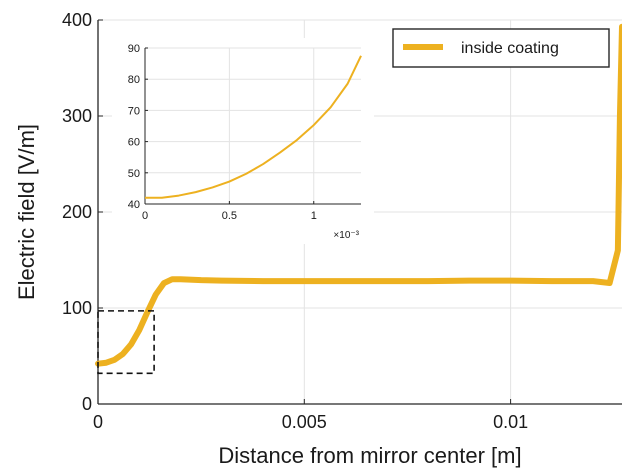 This screenshot has width=622, height=469. Describe the element at coordinates (87, 404) in the screenshot. I see `main-y-tick-label: 0` at that location.